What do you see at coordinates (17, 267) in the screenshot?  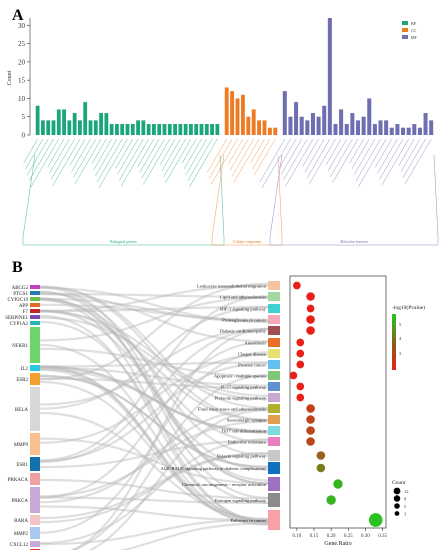 I see `panel-b-label: B` at bounding box center [17, 267].